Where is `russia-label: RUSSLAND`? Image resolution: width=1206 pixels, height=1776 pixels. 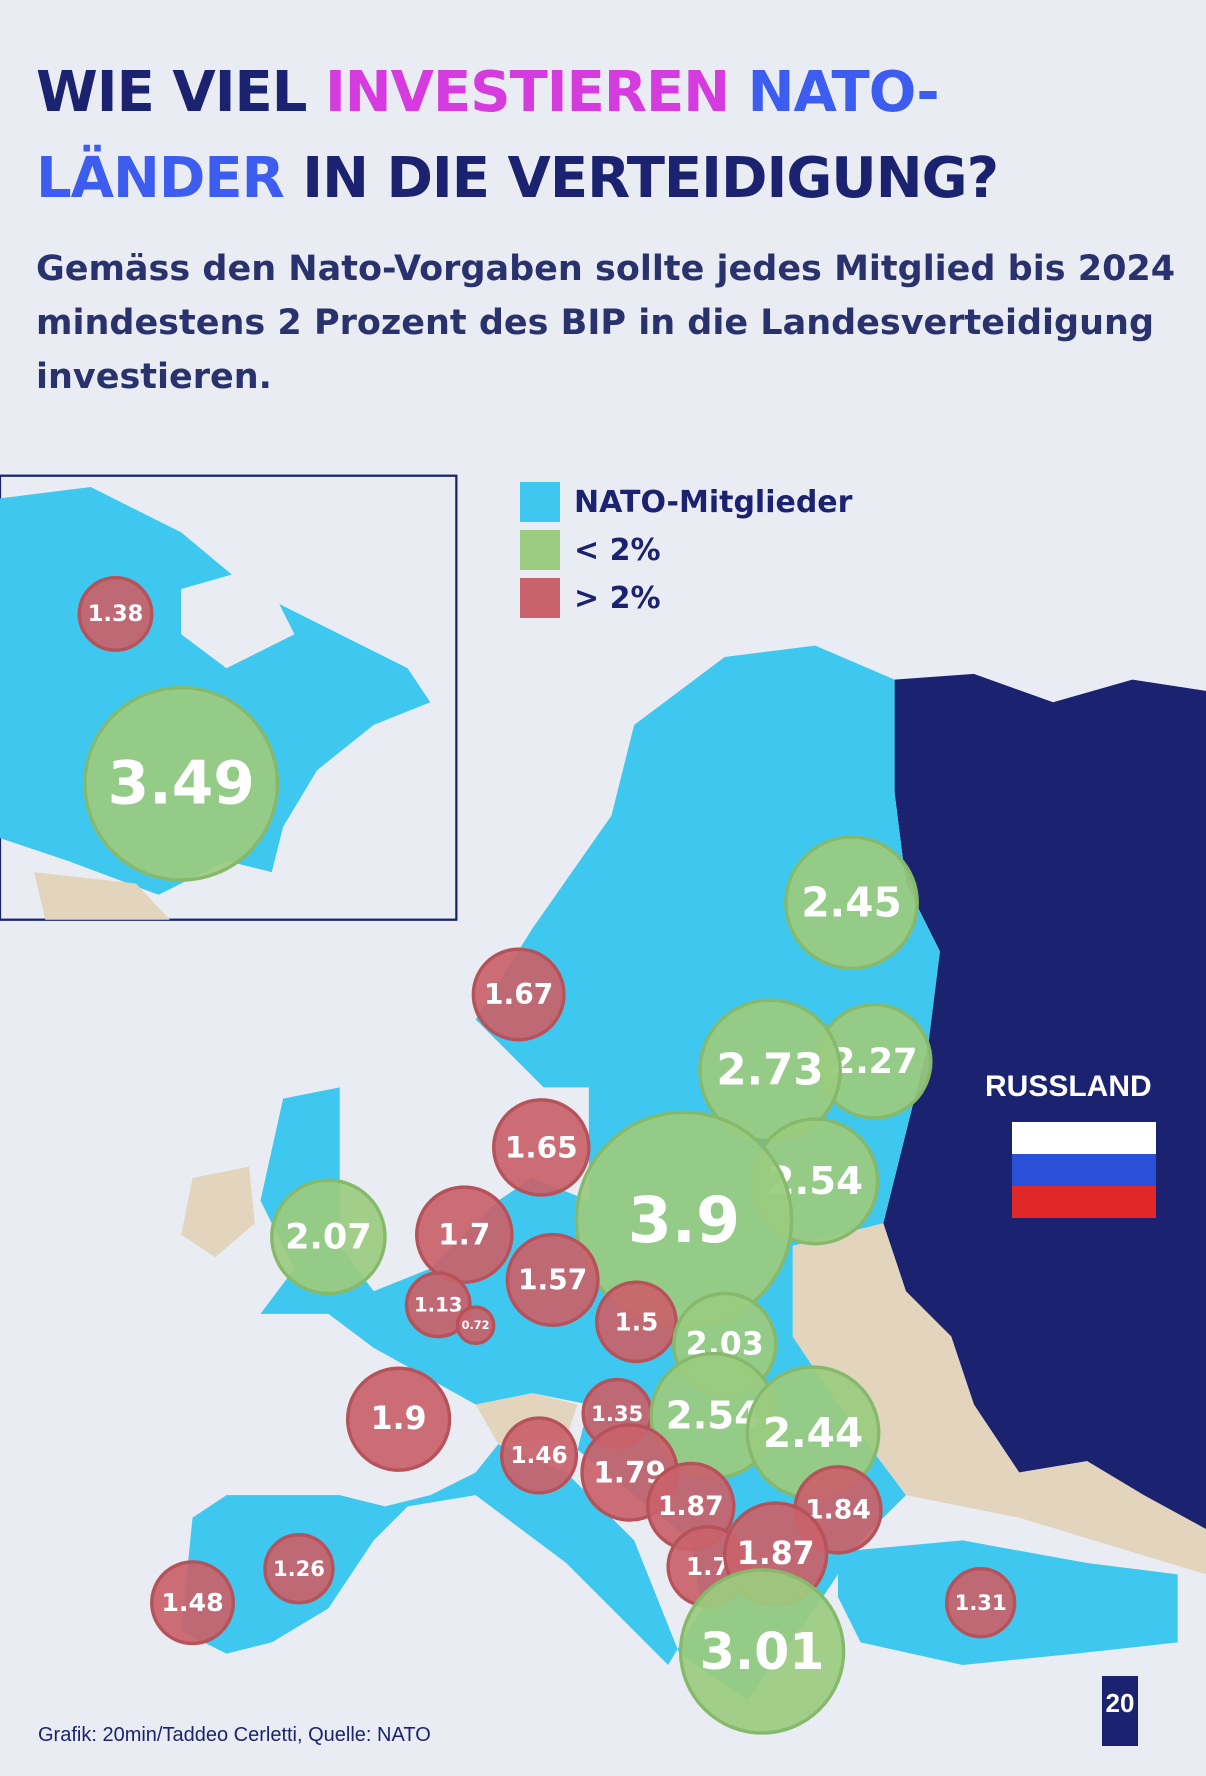
russia-label: RUSSLAND is located at coordinates (1068, 1086).